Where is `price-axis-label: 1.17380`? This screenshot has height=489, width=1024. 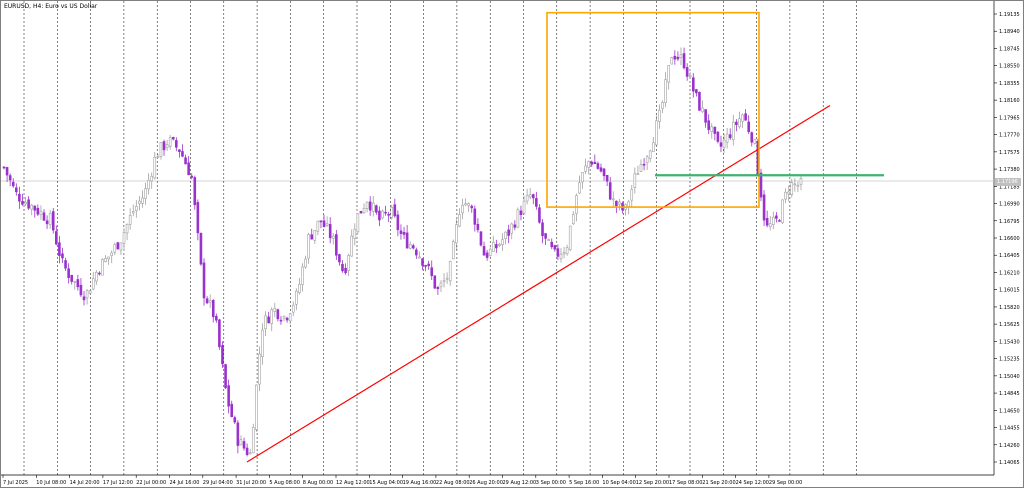
price-axis-label: 1.17380 is located at coordinates (1009, 170).